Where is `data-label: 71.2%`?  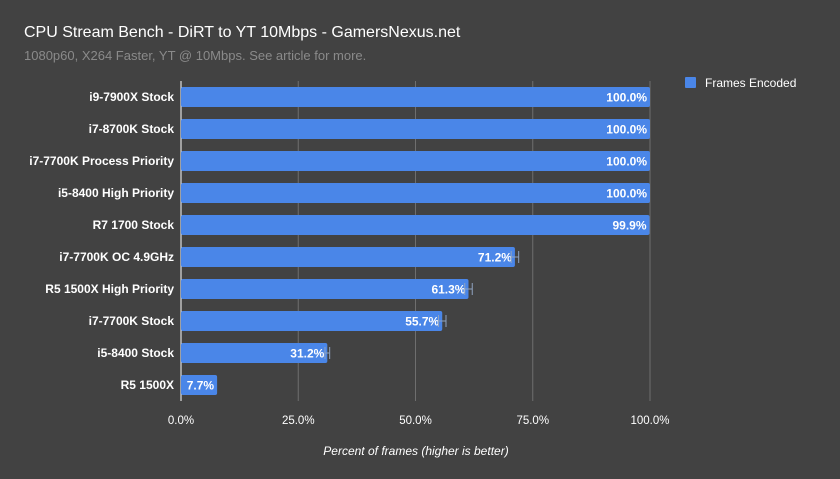
data-label: 71.2% is located at coordinates (495, 258).